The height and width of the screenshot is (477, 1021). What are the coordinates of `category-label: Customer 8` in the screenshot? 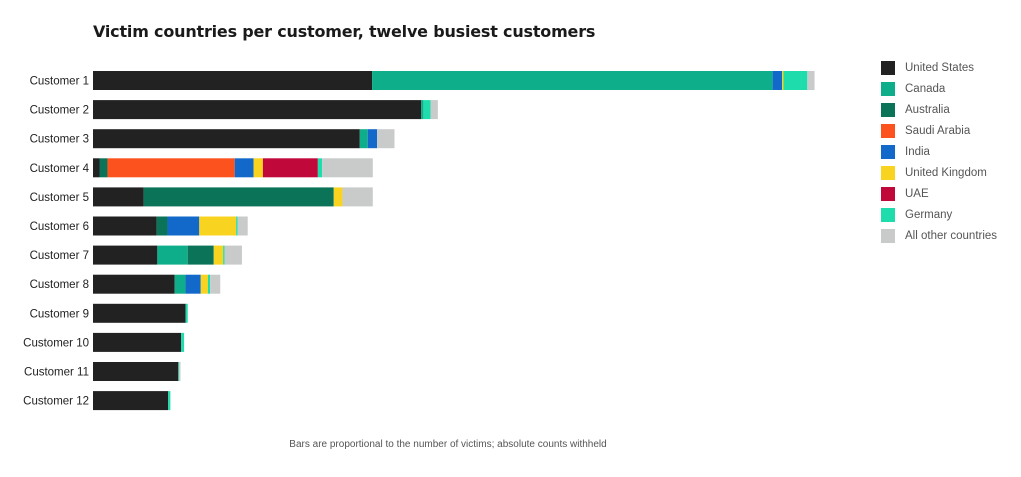 It's located at (59, 285).